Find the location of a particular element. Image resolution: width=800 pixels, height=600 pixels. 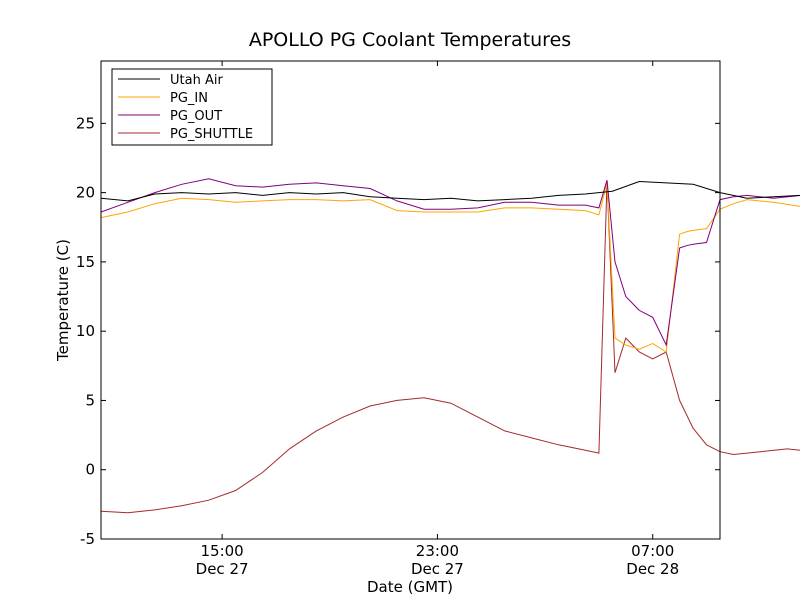

y-tick-label: 15 is located at coordinates (85, 262).